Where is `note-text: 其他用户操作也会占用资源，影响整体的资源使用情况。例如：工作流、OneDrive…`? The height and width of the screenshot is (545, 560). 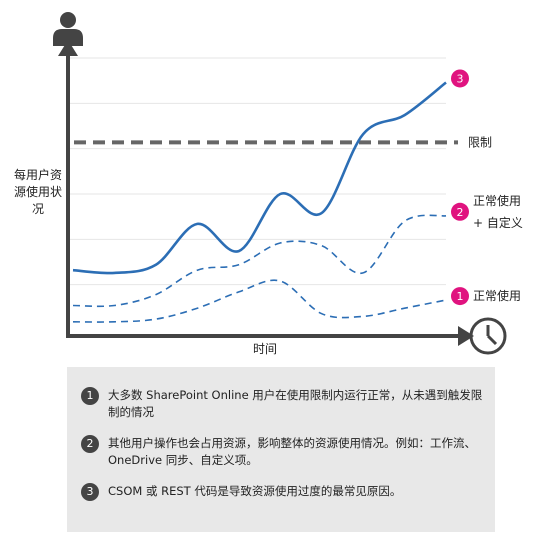 note-text: 其他用户操作也会占用资源，影响整体的资源使用情况。例如：工作流、OneDrive… is located at coordinates (292, 451).